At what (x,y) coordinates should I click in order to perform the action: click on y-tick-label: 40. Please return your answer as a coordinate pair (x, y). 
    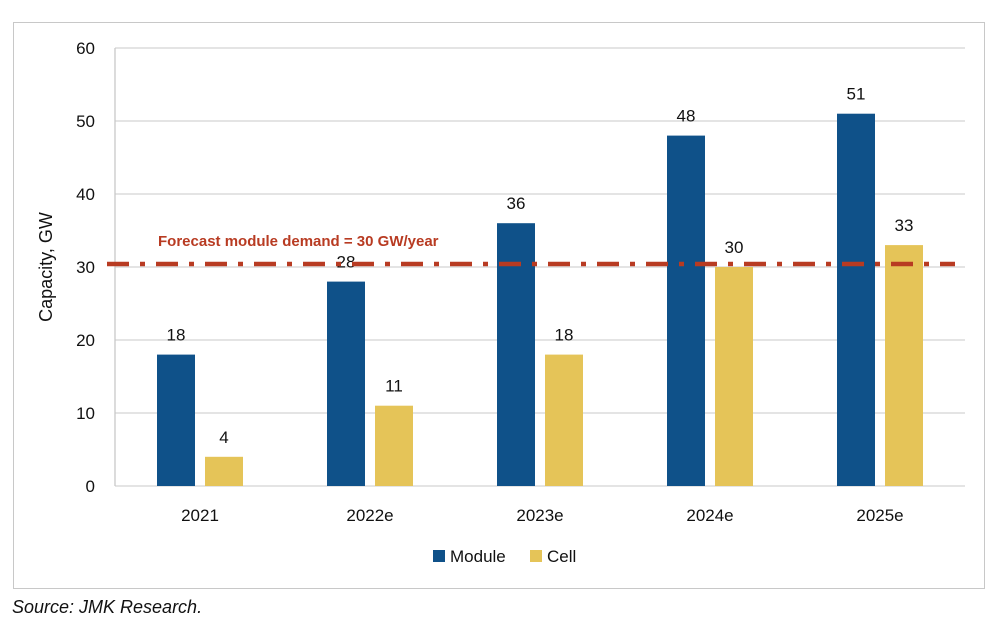
    Looking at the image, I should click on (85, 194).